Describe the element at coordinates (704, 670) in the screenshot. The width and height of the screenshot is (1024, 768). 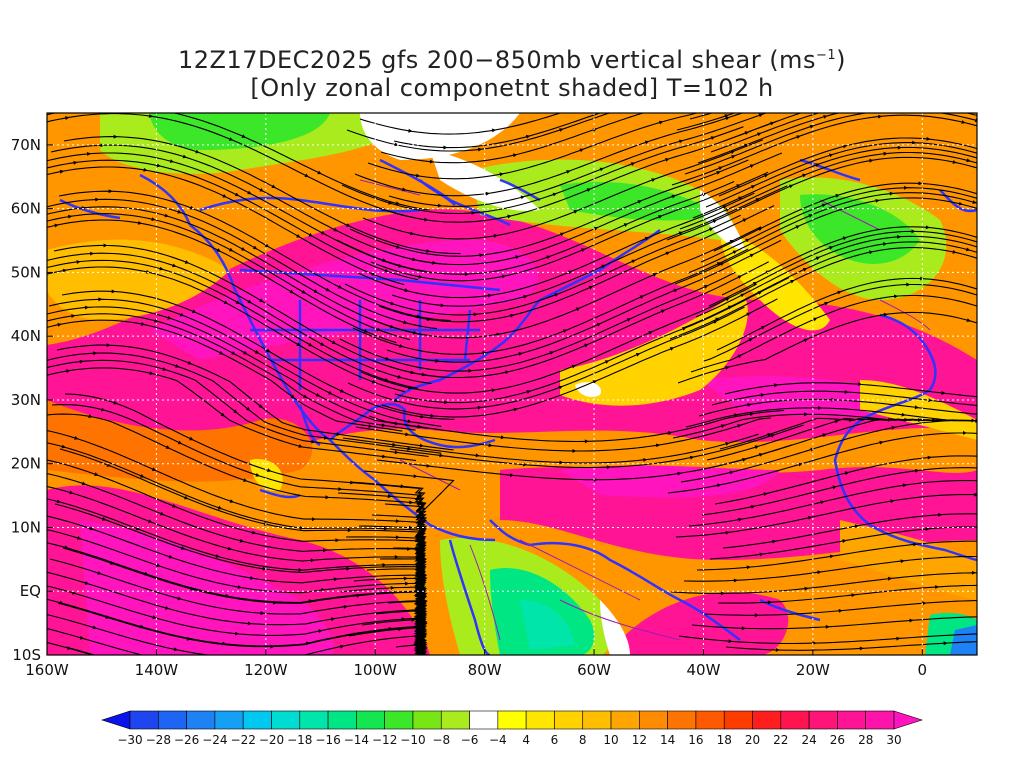
I see `lon-label: 40W` at that location.